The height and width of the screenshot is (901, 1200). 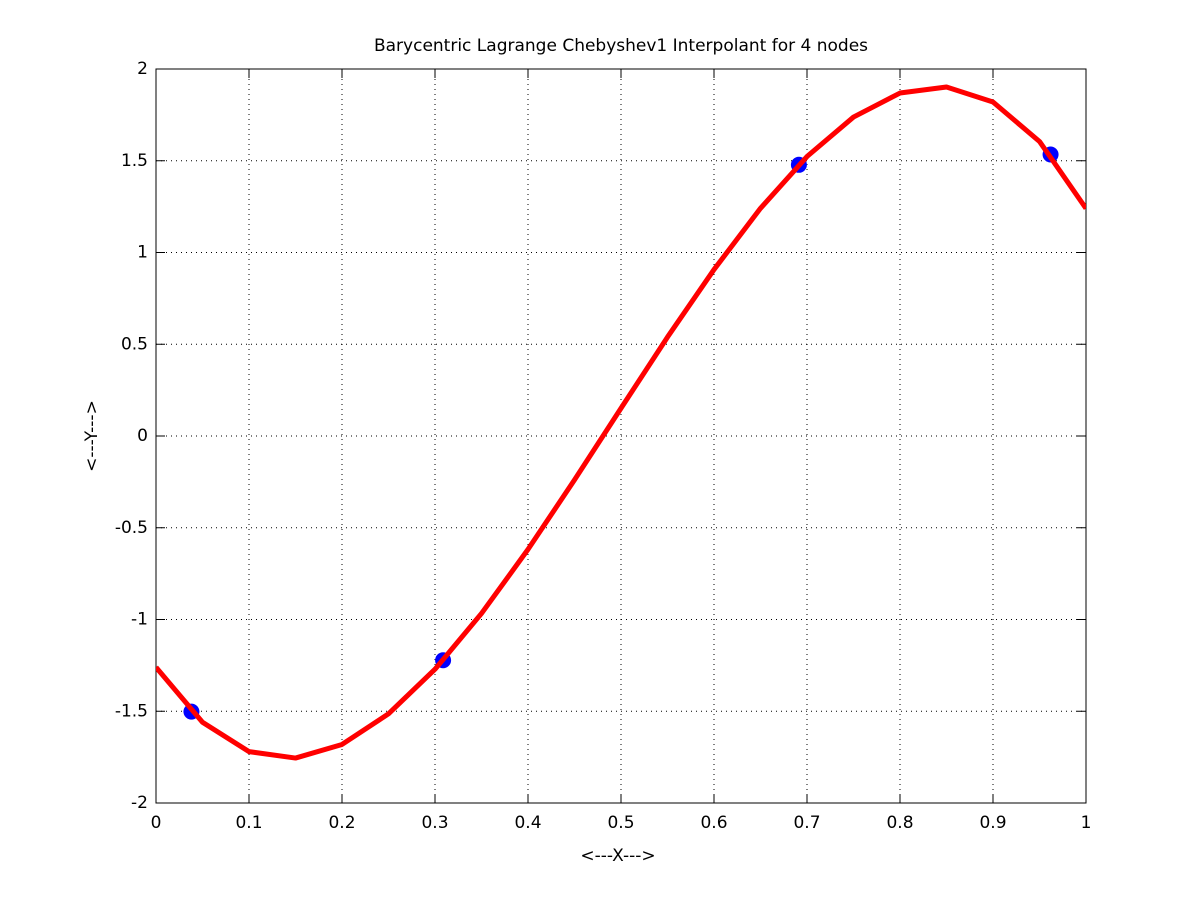 What do you see at coordinates (899, 823) in the screenshot?
I see `x-tick-label: 0.8` at bounding box center [899, 823].